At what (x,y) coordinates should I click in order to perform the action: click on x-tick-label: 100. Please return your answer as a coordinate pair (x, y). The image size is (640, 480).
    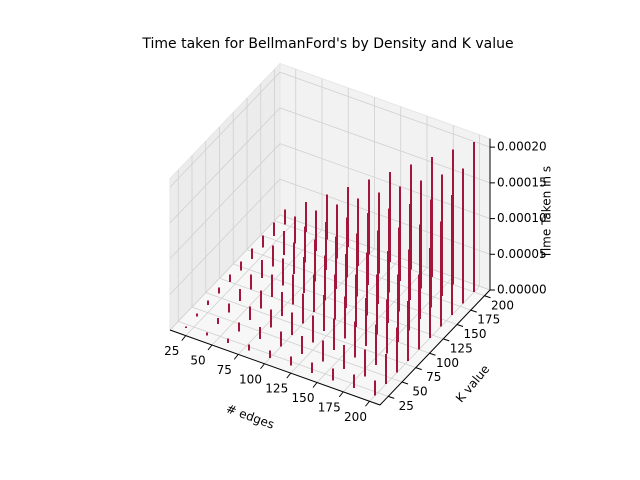
    Looking at the image, I should click on (250, 379).